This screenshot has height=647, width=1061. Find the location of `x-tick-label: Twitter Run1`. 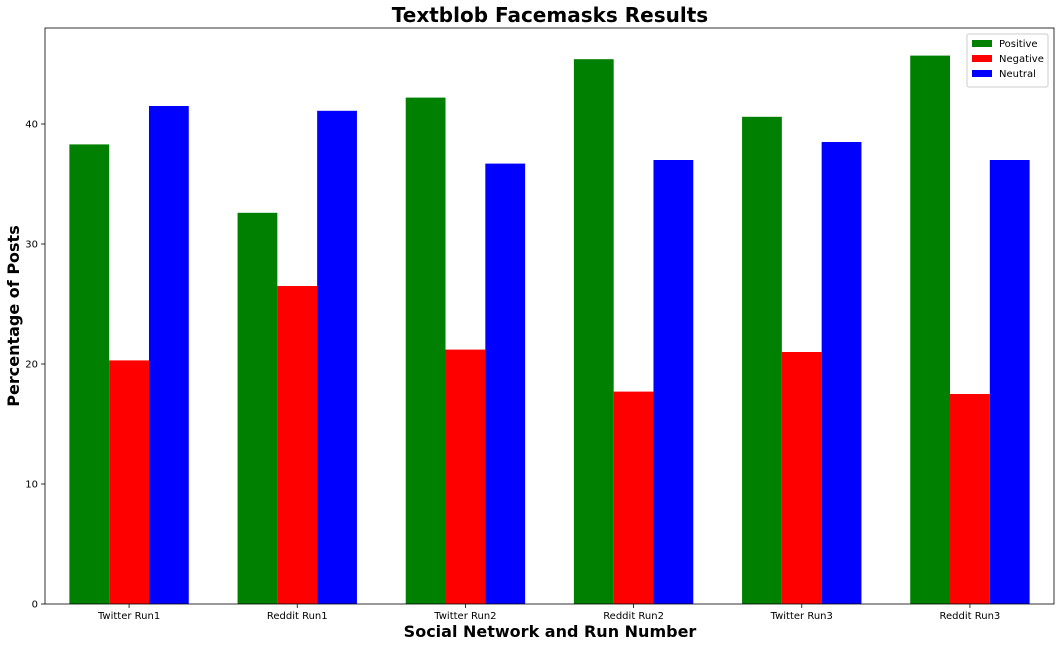

x-tick-label: Twitter Run1 is located at coordinates (128, 616).